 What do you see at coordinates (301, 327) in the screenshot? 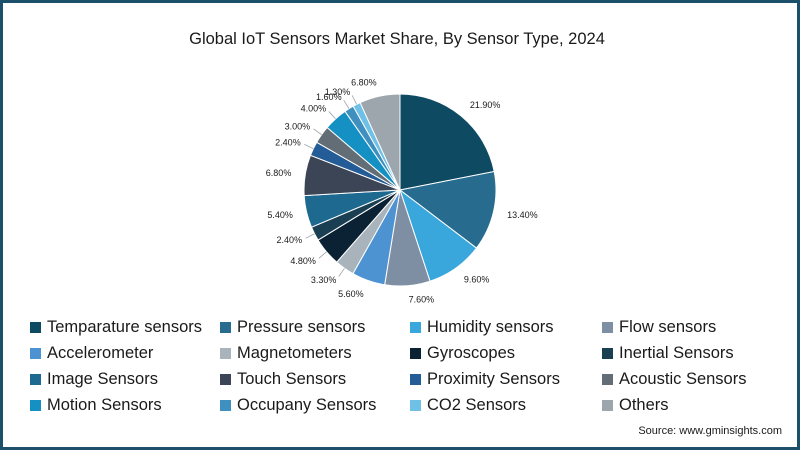
I see `legend-label: Pressure sensors` at bounding box center [301, 327].